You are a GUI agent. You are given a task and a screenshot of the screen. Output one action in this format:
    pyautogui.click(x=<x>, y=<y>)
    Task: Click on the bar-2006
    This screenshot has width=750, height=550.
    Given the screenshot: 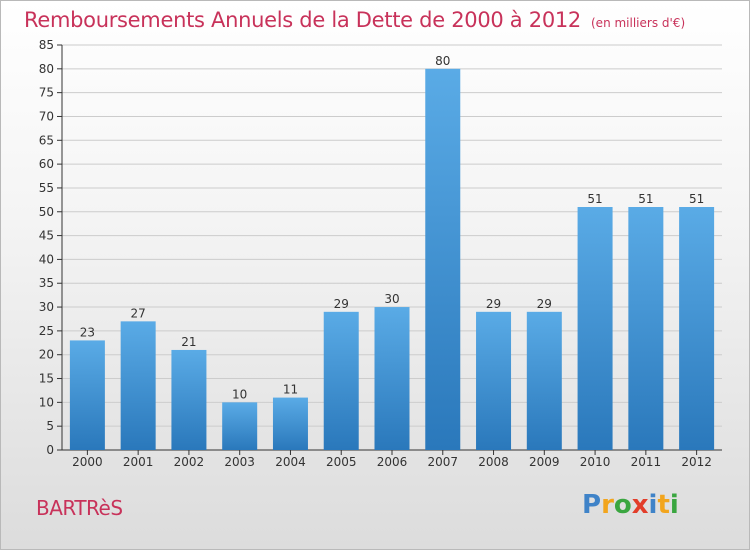 What is the action you would take?
    pyautogui.click(x=392, y=378)
    